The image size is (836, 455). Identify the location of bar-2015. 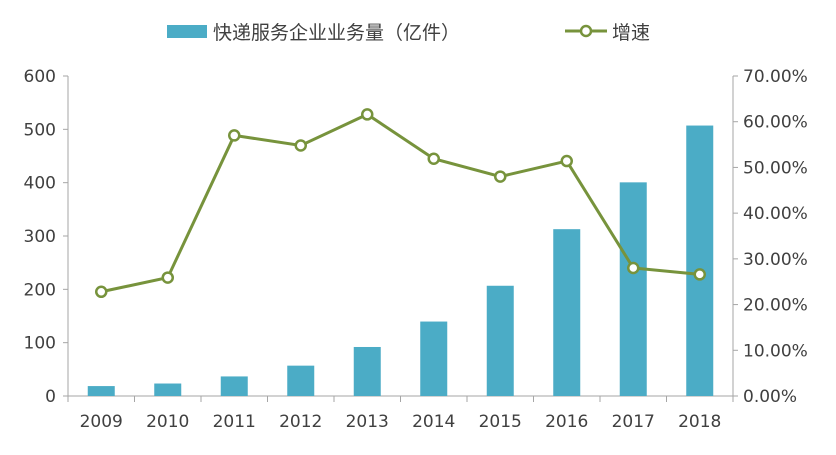
(500, 340).